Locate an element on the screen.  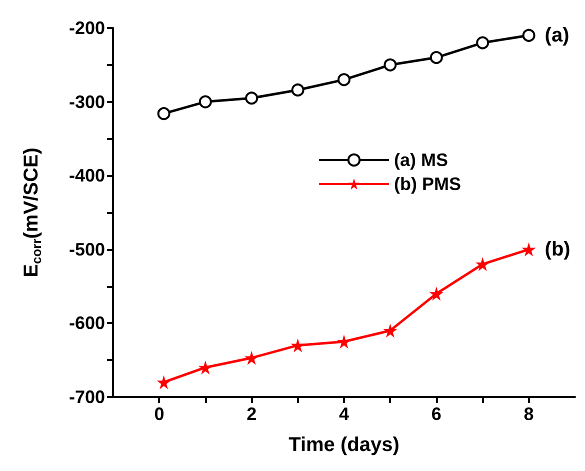
x-tick-label: 2 is located at coordinates (251, 414).